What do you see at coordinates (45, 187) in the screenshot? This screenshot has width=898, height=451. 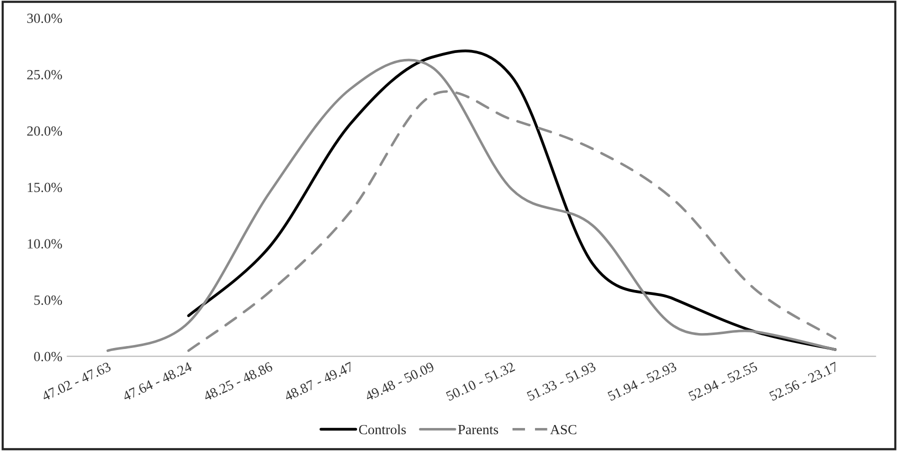 I see `y-tick-label: 15.0%` at bounding box center [45, 187].